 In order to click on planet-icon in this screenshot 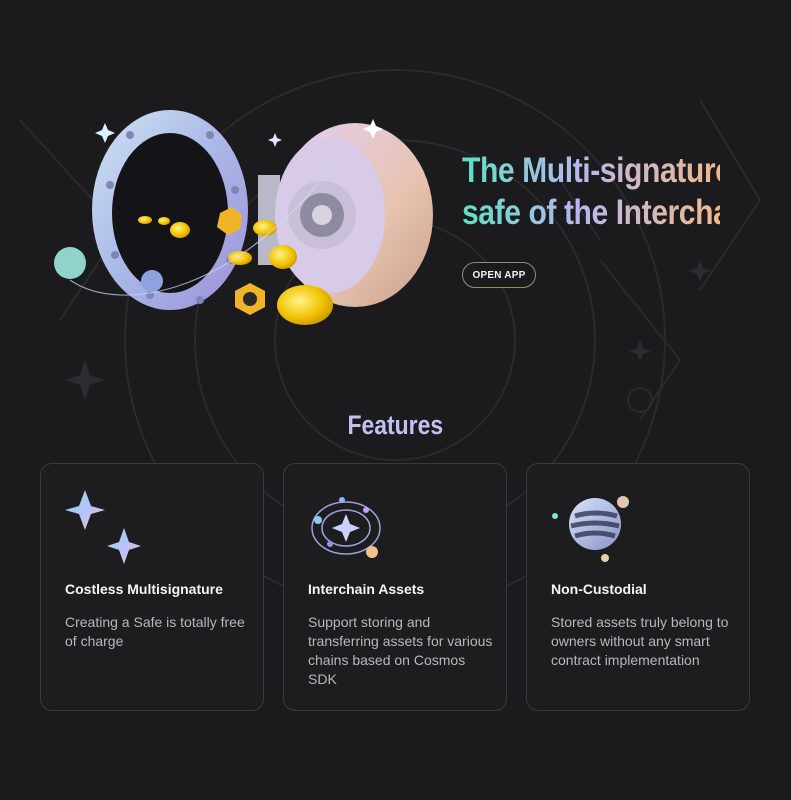, I will do `click(590, 529)`.